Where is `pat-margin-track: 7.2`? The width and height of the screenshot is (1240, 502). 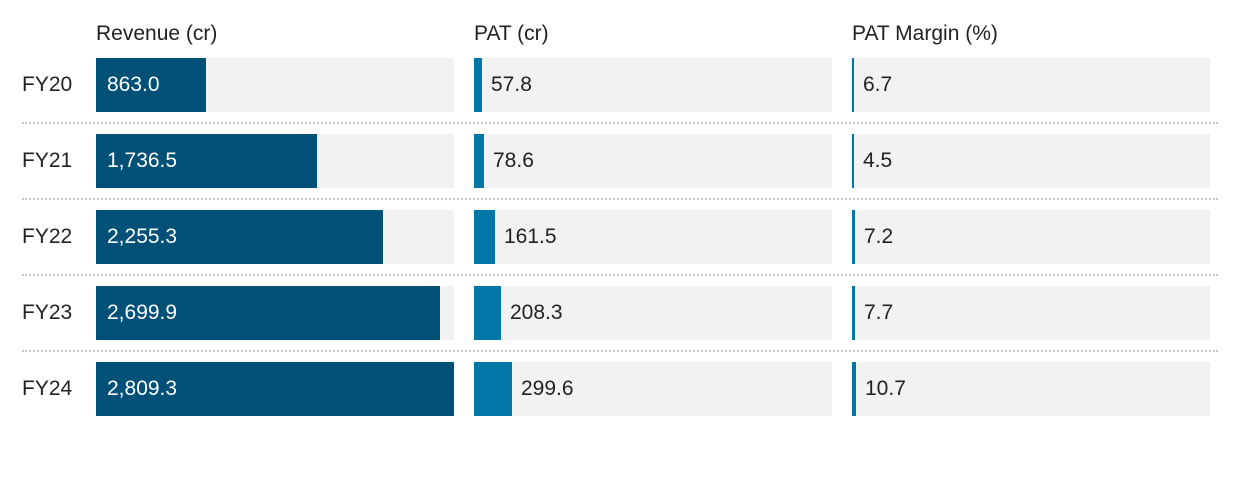 pat-margin-track: 7.2 is located at coordinates (1031, 237).